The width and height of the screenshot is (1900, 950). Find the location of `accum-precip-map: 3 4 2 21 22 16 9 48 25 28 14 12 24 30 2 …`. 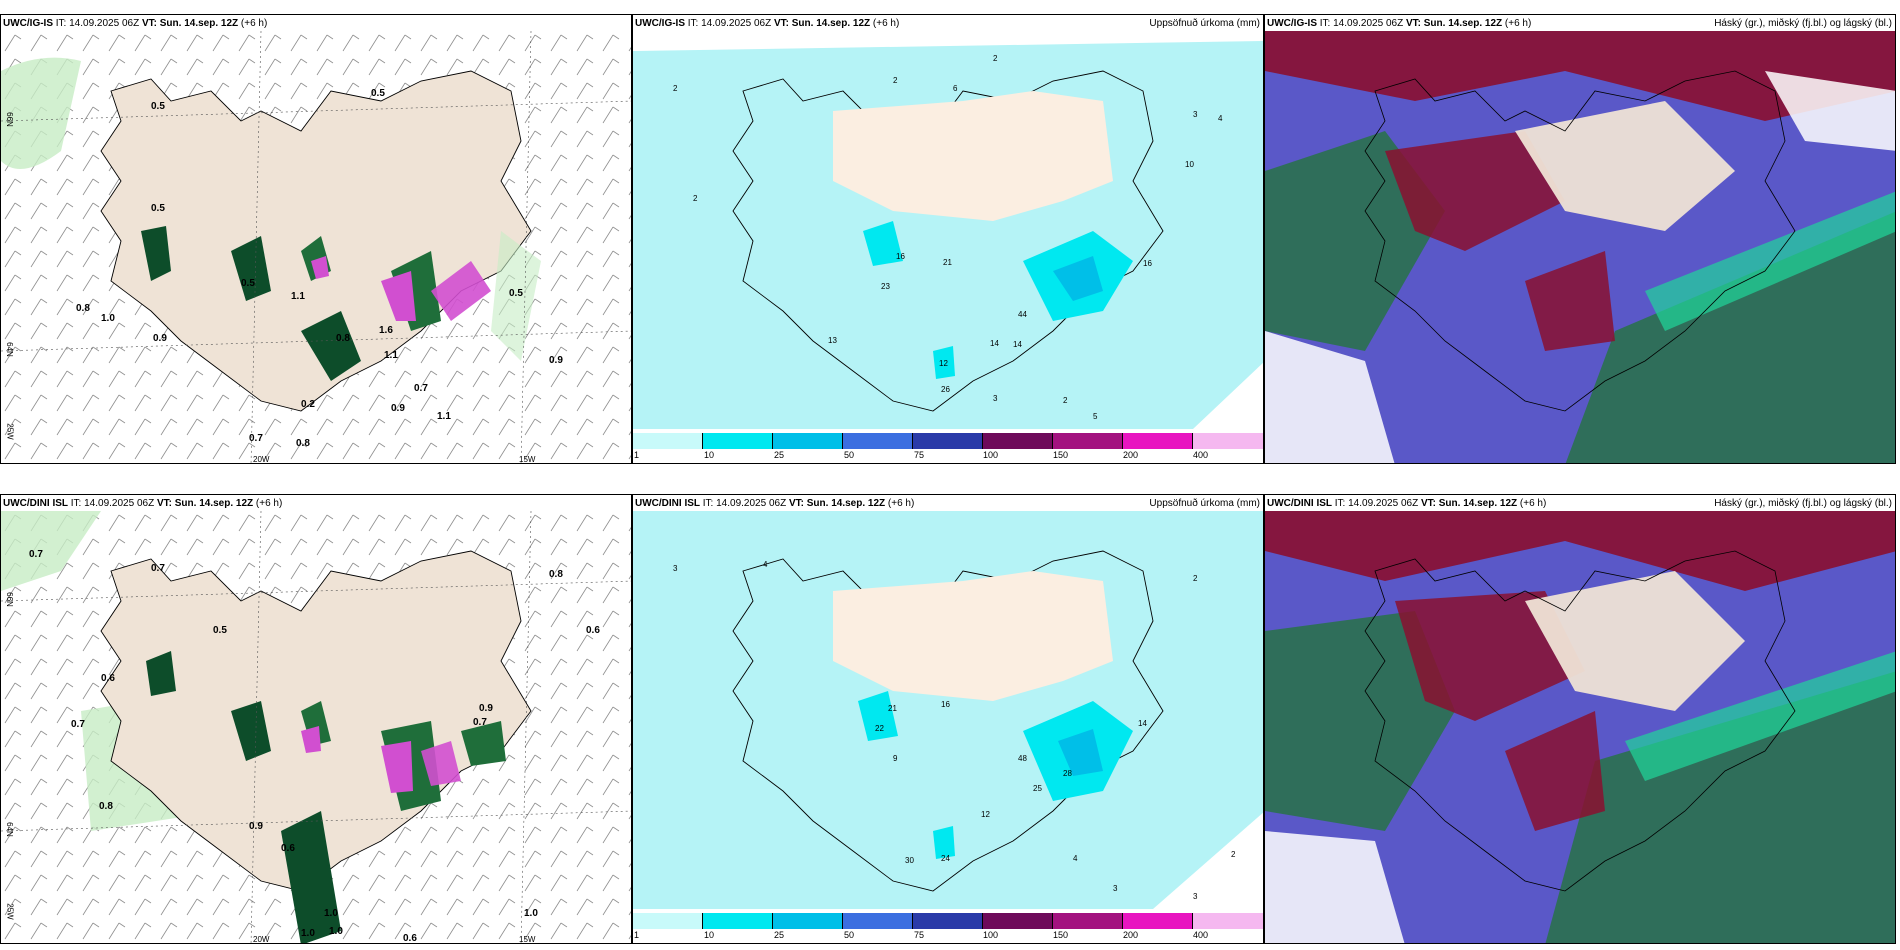

accum-precip-map: 3 4 2 21 22 16 9 48 25 28 14 12 24 30 2 … is located at coordinates (948, 710).